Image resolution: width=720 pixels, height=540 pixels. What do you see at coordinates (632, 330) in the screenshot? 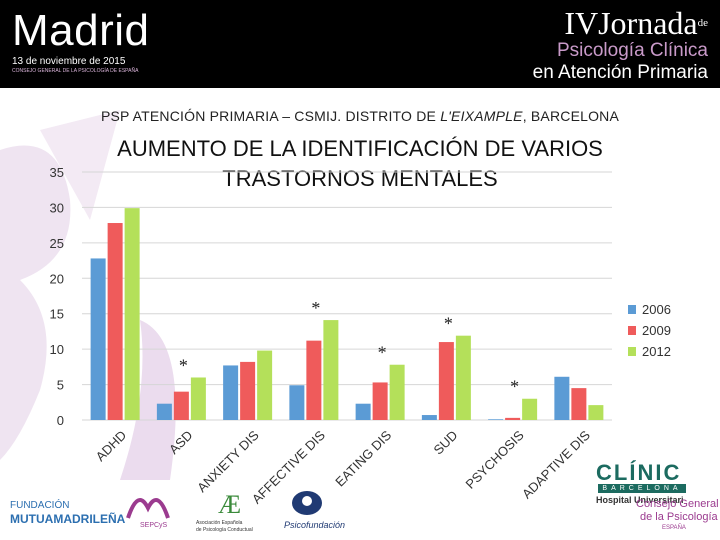
I see `legend-swatch-2009` at bounding box center [632, 330].